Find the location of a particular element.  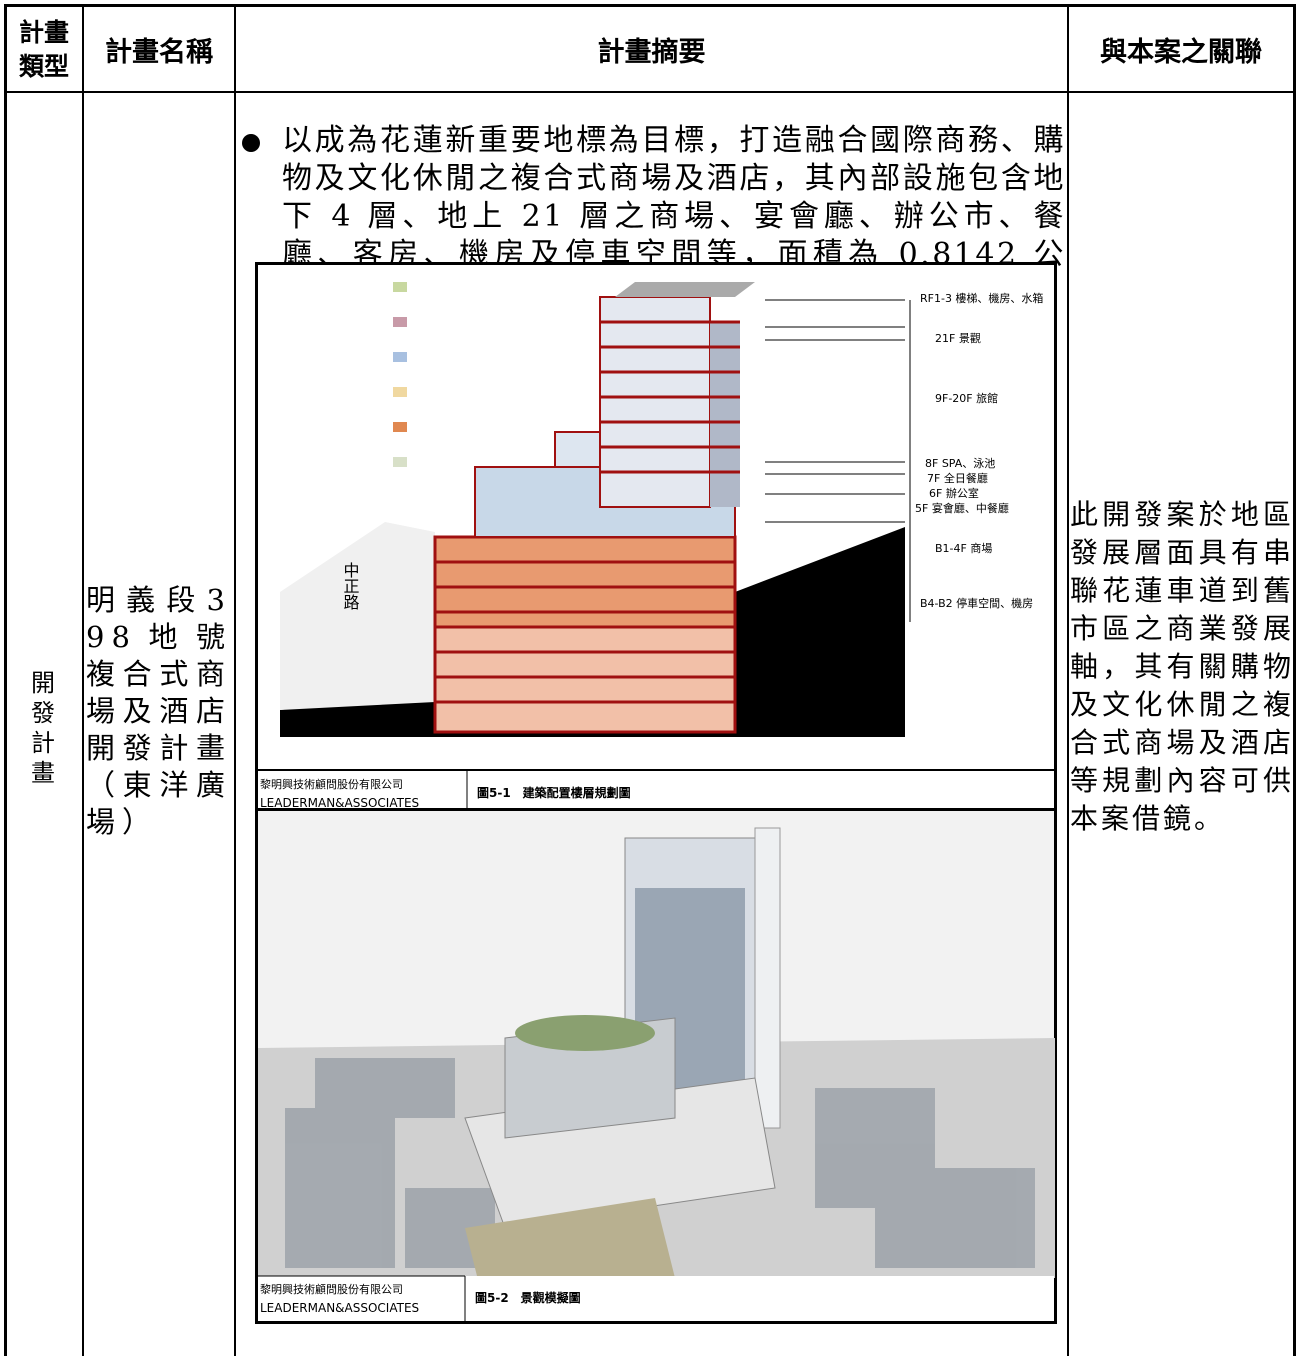

floor-label: 6F 辦公室 is located at coordinates (954, 493).